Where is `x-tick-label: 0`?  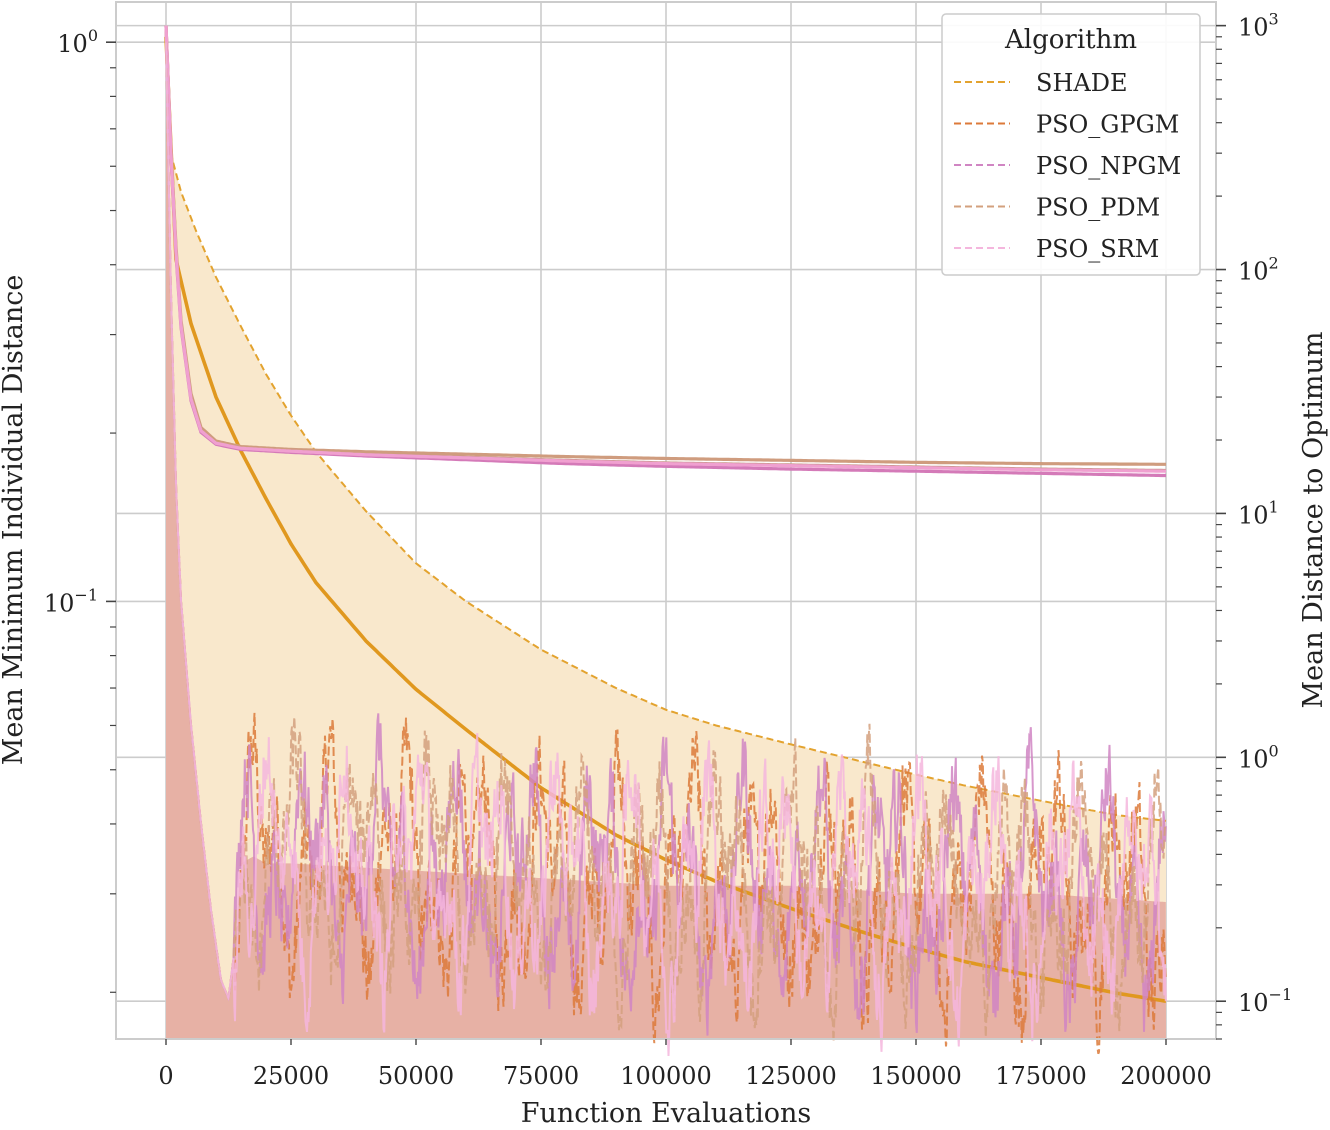
x-tick-label: 0 is located at coordinates (165, 1076).